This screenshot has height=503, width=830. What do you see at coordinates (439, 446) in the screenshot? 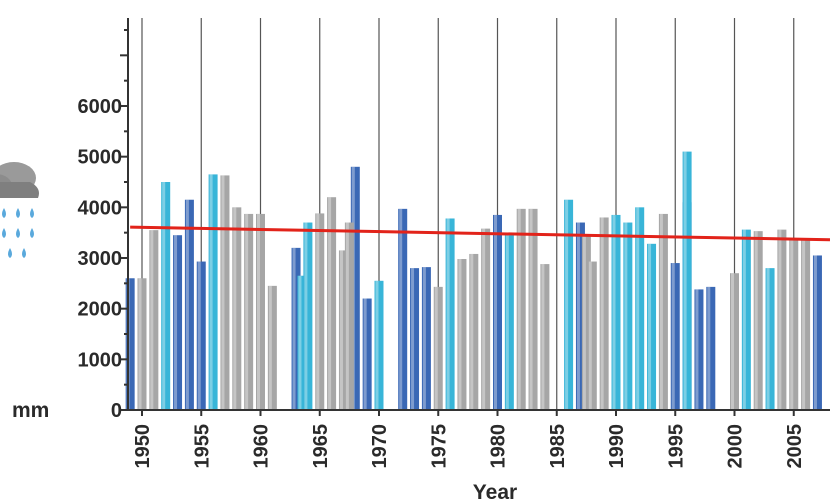
I see `x-tick-label-1975: 1975` at bounding box center [439, 446].